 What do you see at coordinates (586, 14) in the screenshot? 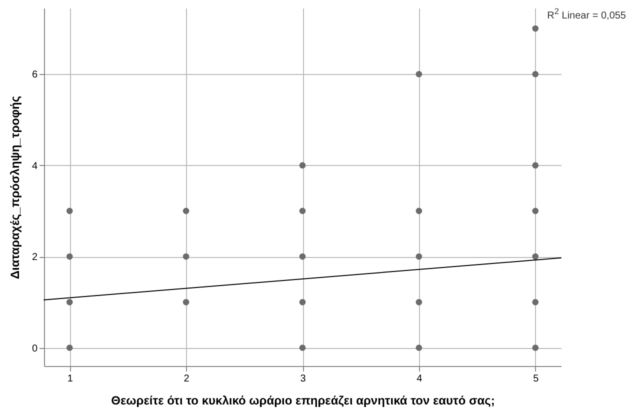
I see `annotation: R$^{2}$ Linear = 0,055` at bounding box center [586, 14].